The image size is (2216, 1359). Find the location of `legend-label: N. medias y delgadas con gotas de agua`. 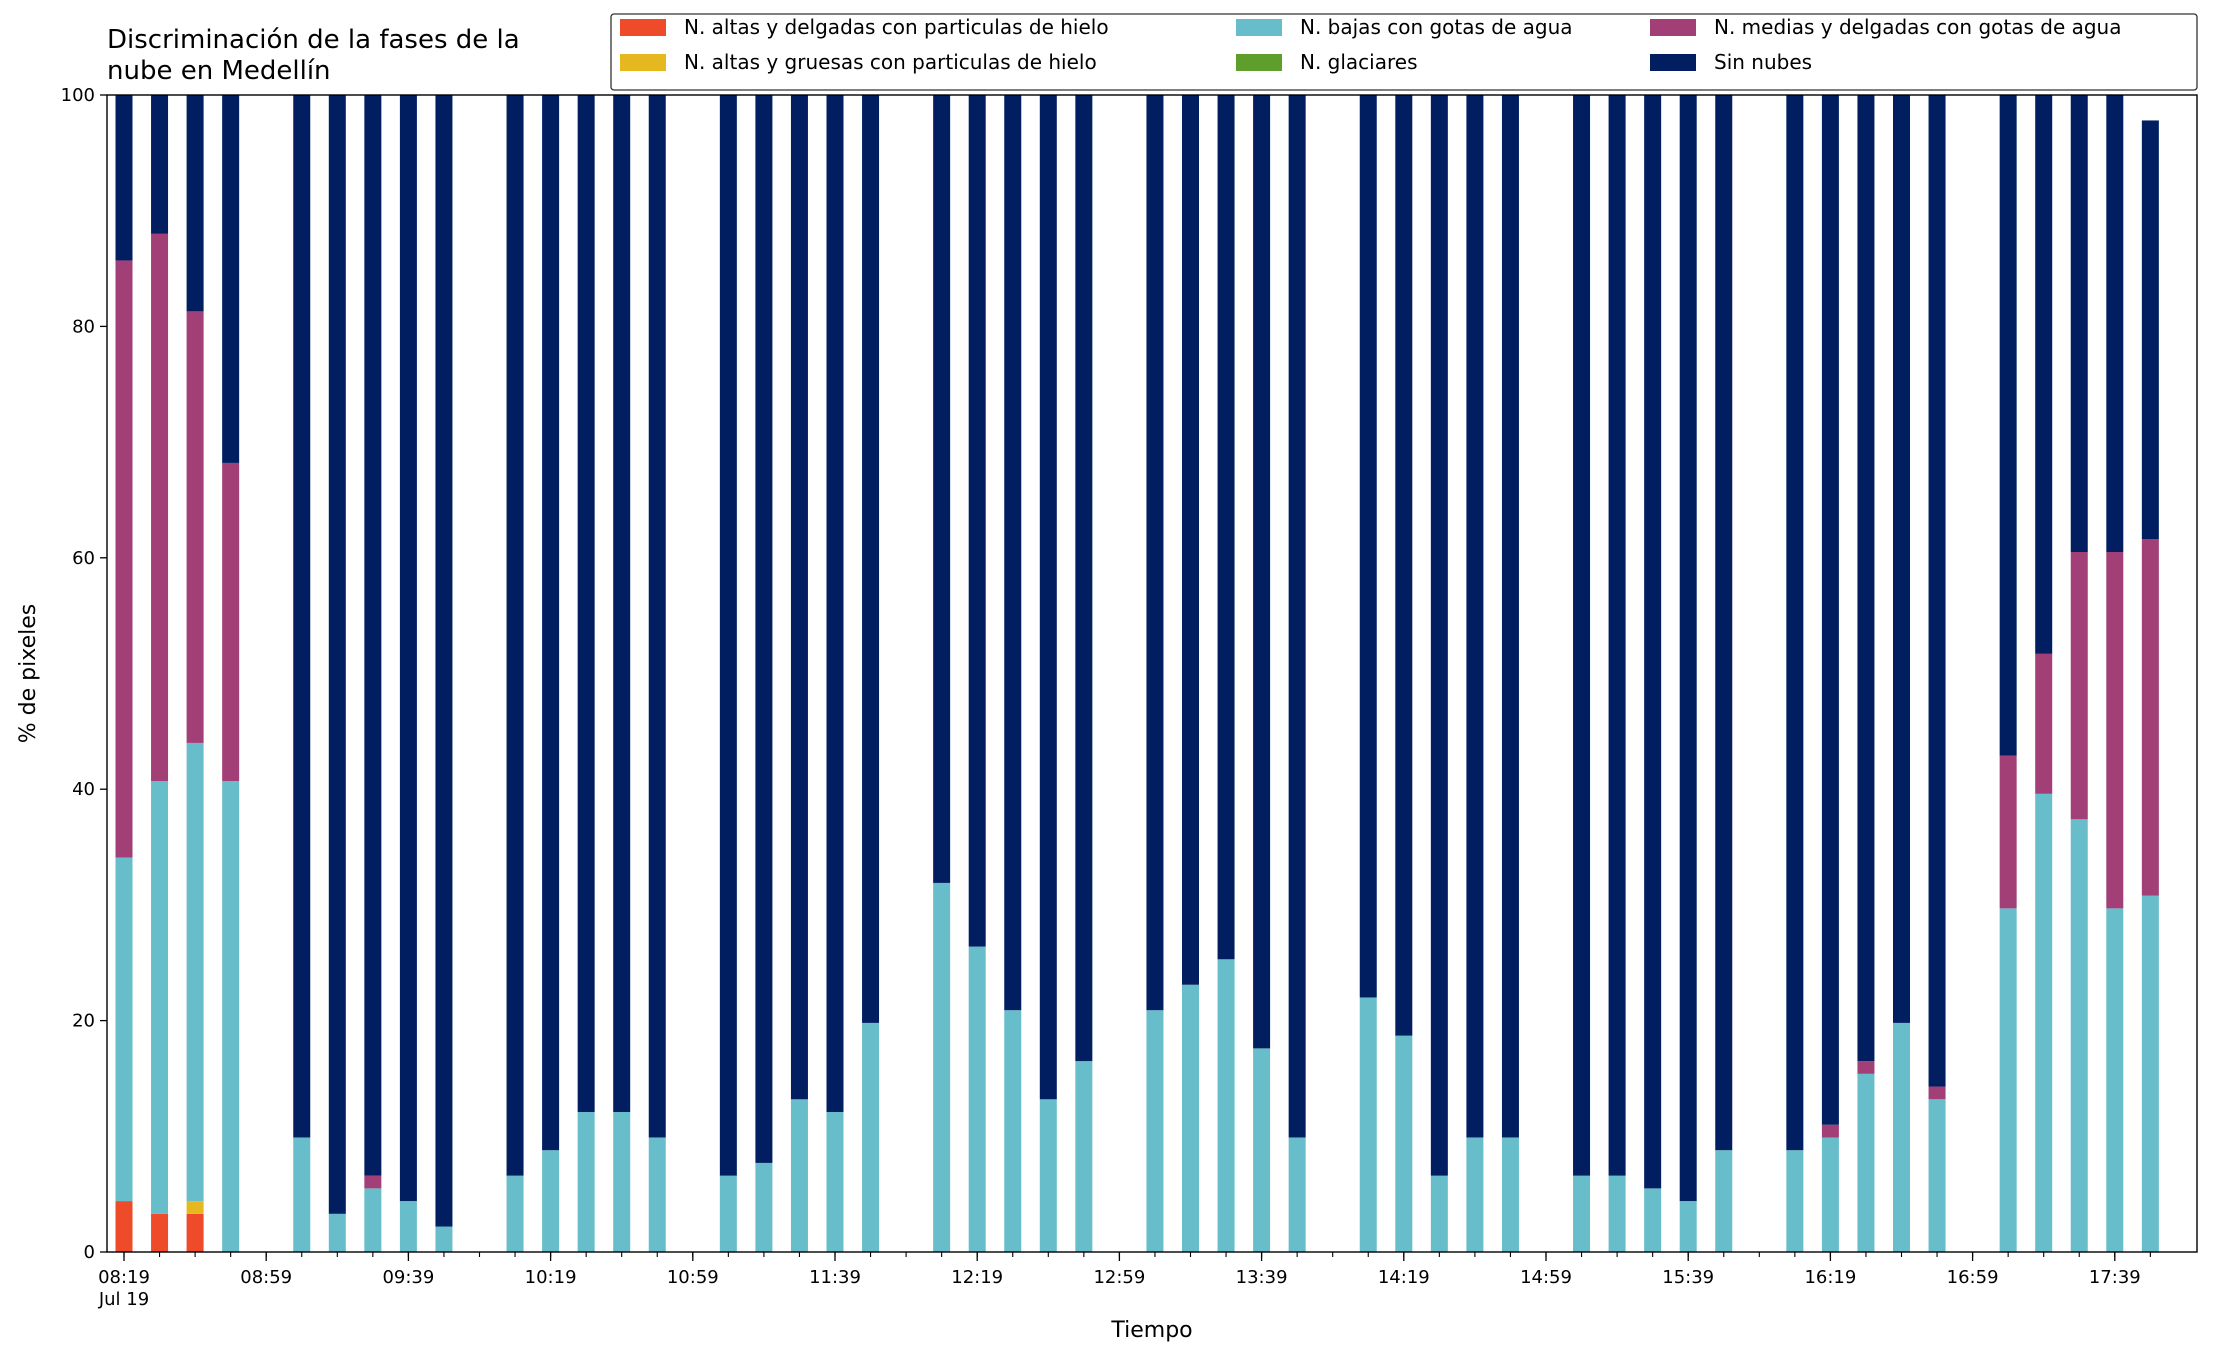

legend-label: N. medias y delgadas con gotas de agua is located at coordinates (1918, 27).